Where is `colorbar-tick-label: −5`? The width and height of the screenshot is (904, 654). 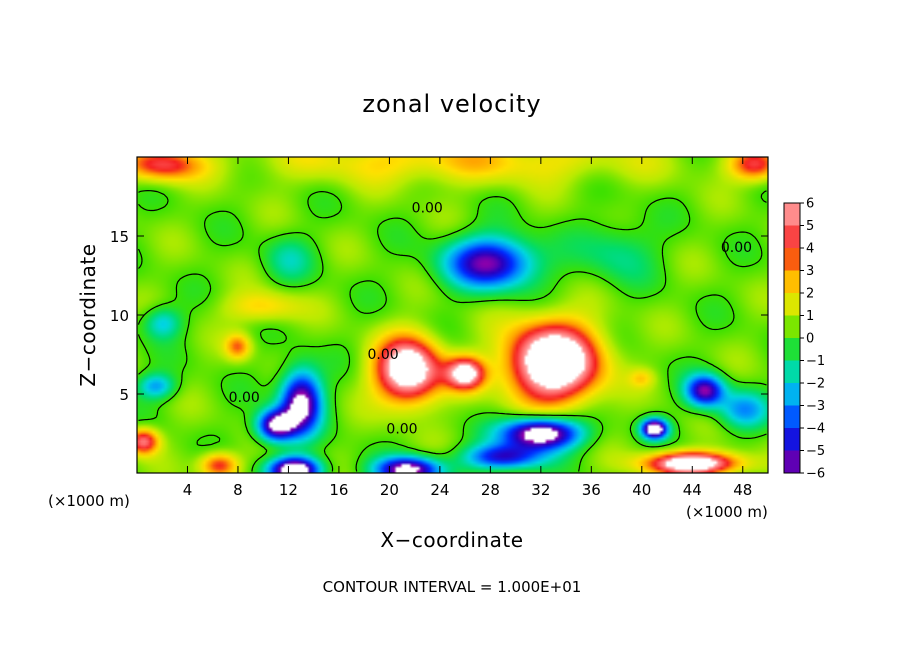 colorbar-tick-label: −5 is located at coordinates (815, 451).